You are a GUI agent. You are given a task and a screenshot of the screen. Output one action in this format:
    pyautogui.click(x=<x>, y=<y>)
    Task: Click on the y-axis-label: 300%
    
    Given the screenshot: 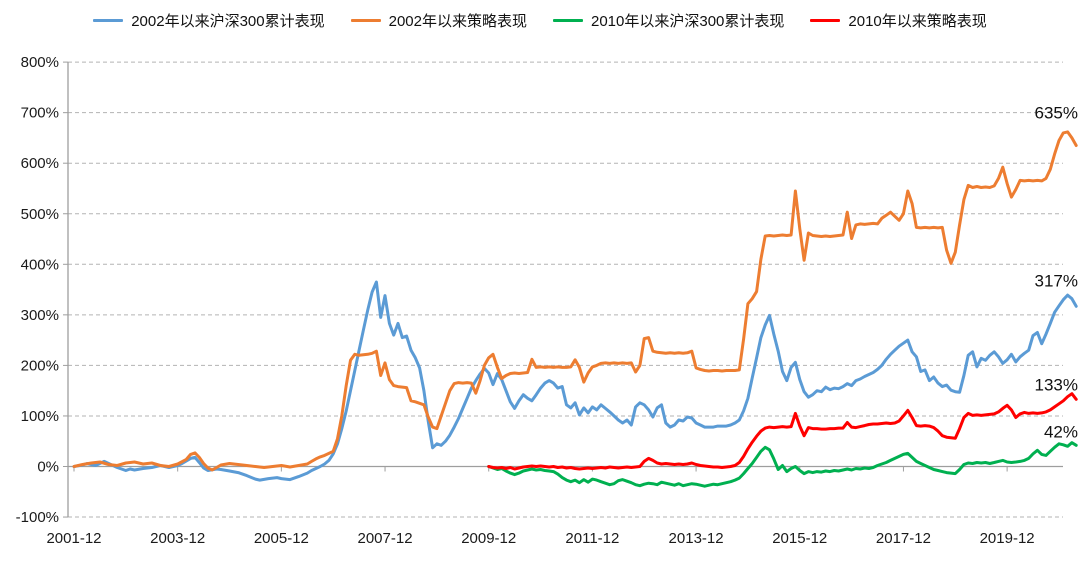 What is the action you would take?
    pyautogui.click(x=40, y=315)
    